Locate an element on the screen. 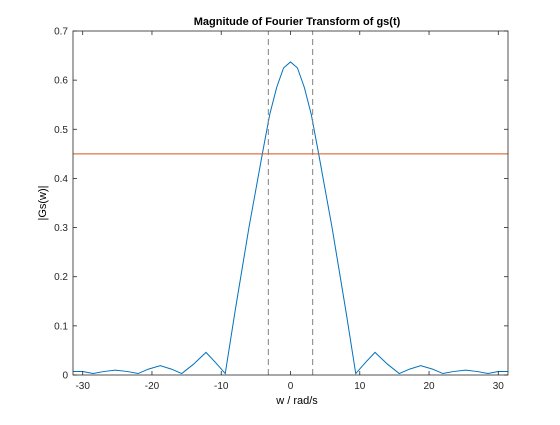 This screenshot has width=560, height=425. x-tick-label: 0 is located at coordinates (291, 386).